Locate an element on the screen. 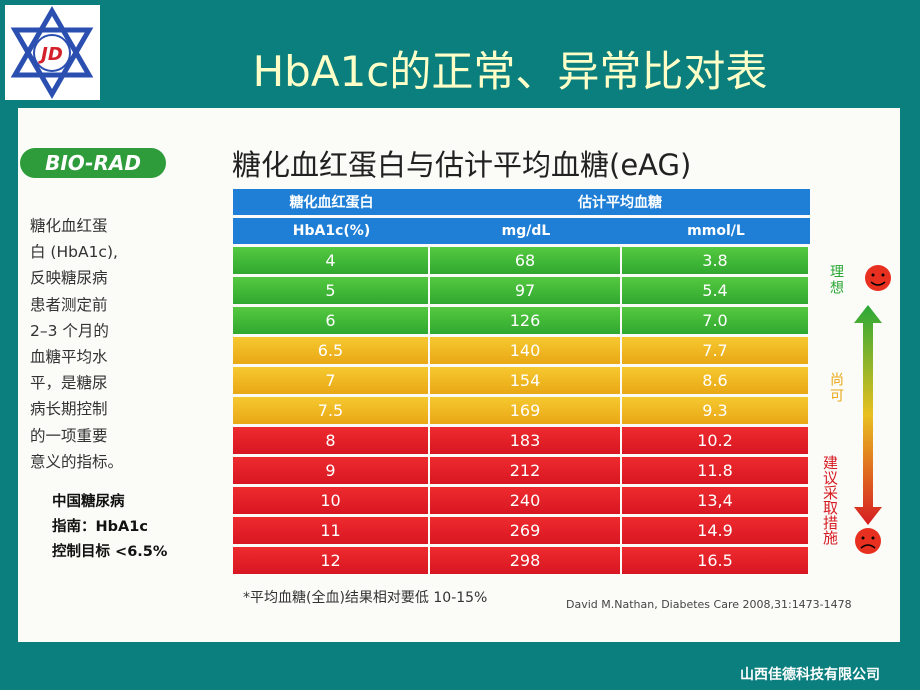 Image resolution: width=920 pixels, height=690 pixels. header-group: 糖化血红蛋白 is located at coordinates (331, 202).